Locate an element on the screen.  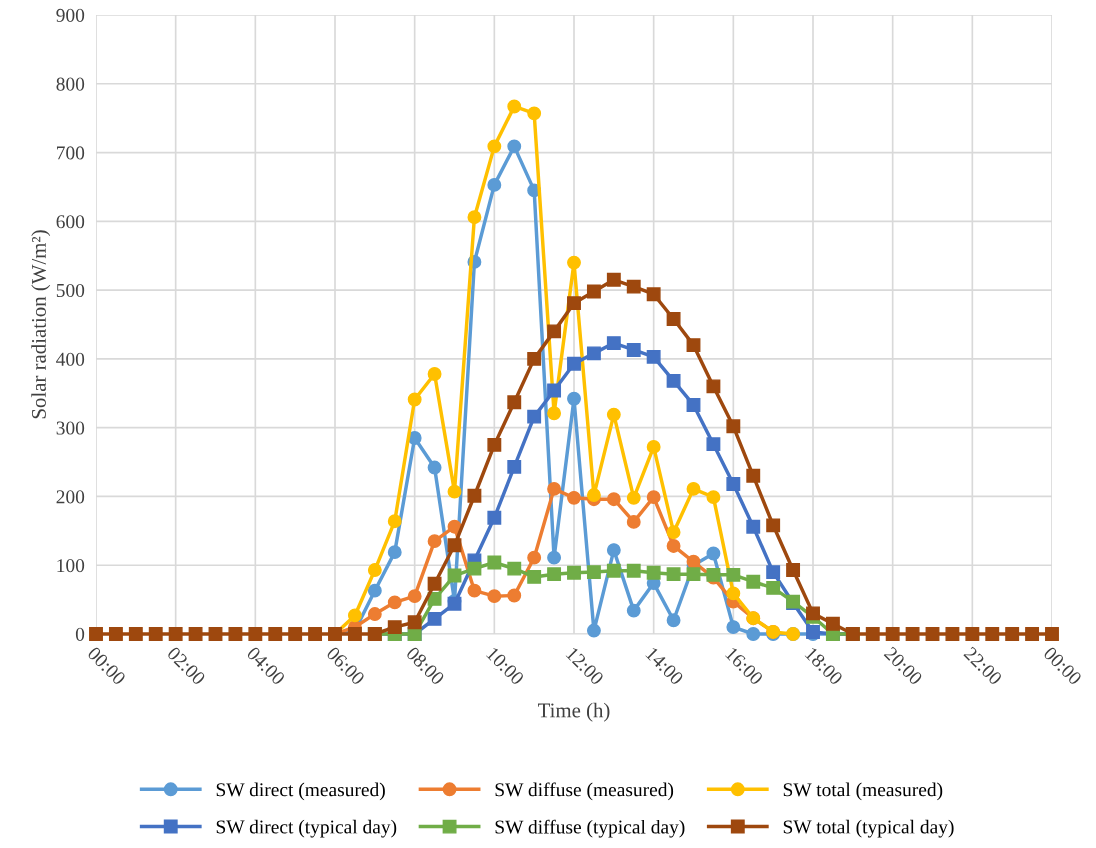
legend-label: SW direct (measured) is located at coordinates (300, 791).